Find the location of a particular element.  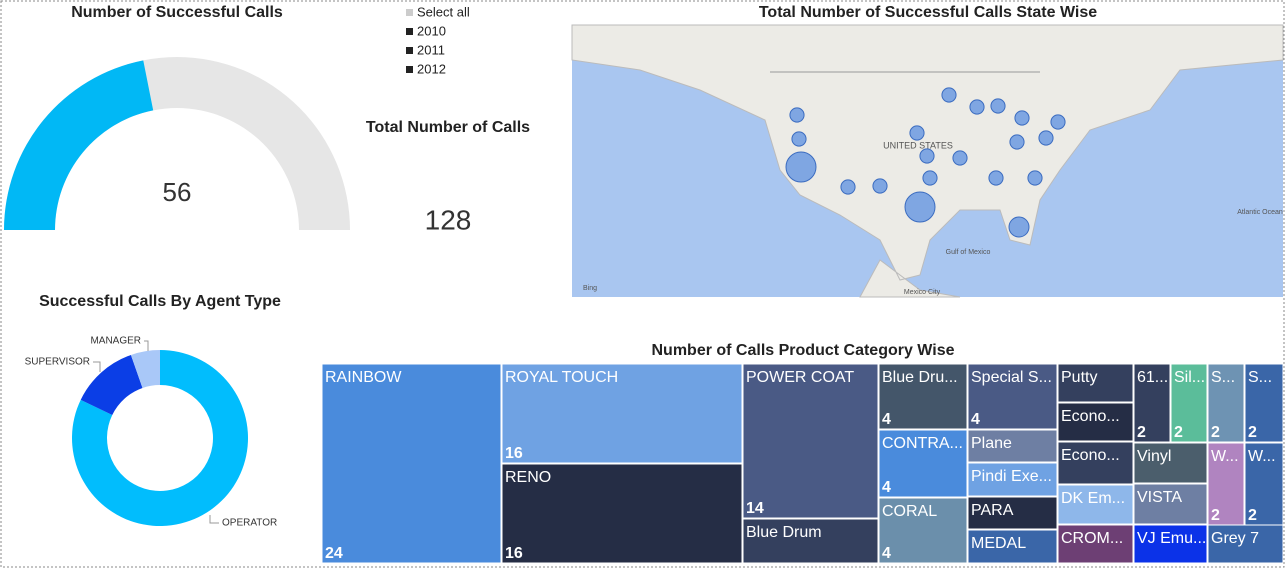

tile-label: ROYAL TOUCH is located at coordinates (561, 377).